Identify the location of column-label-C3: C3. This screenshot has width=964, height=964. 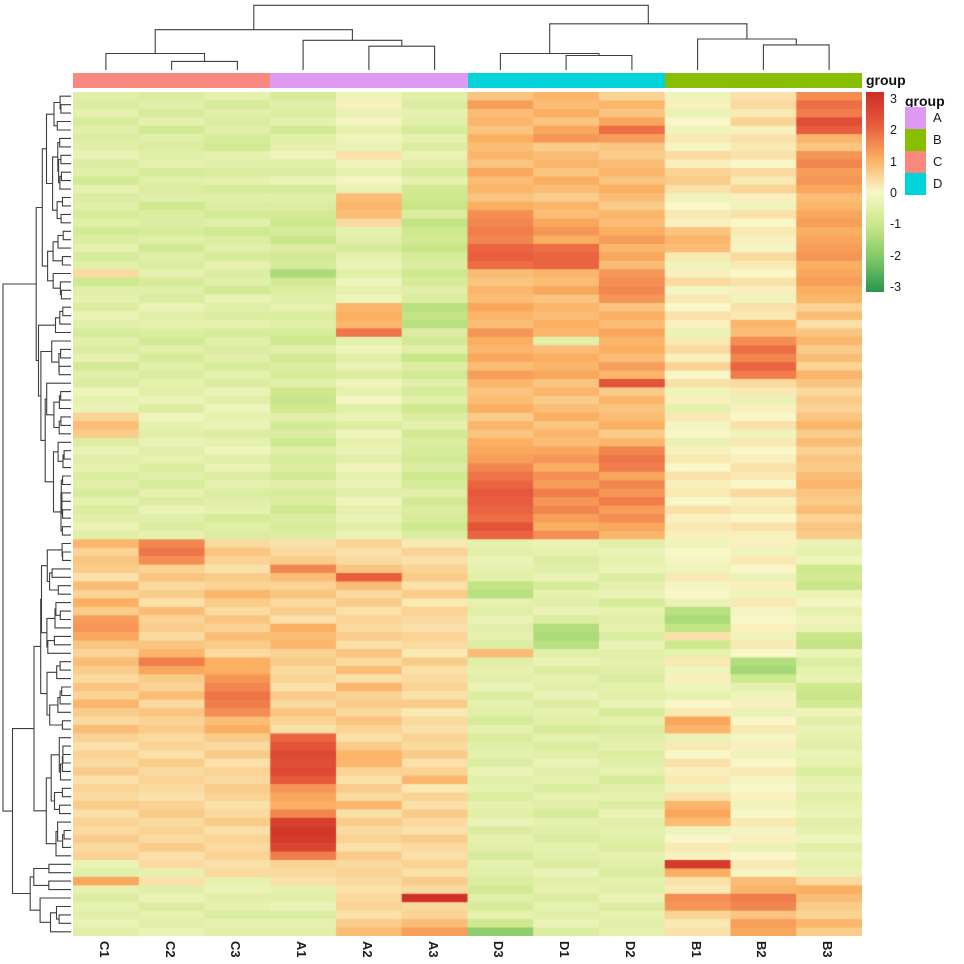
(236, 949).